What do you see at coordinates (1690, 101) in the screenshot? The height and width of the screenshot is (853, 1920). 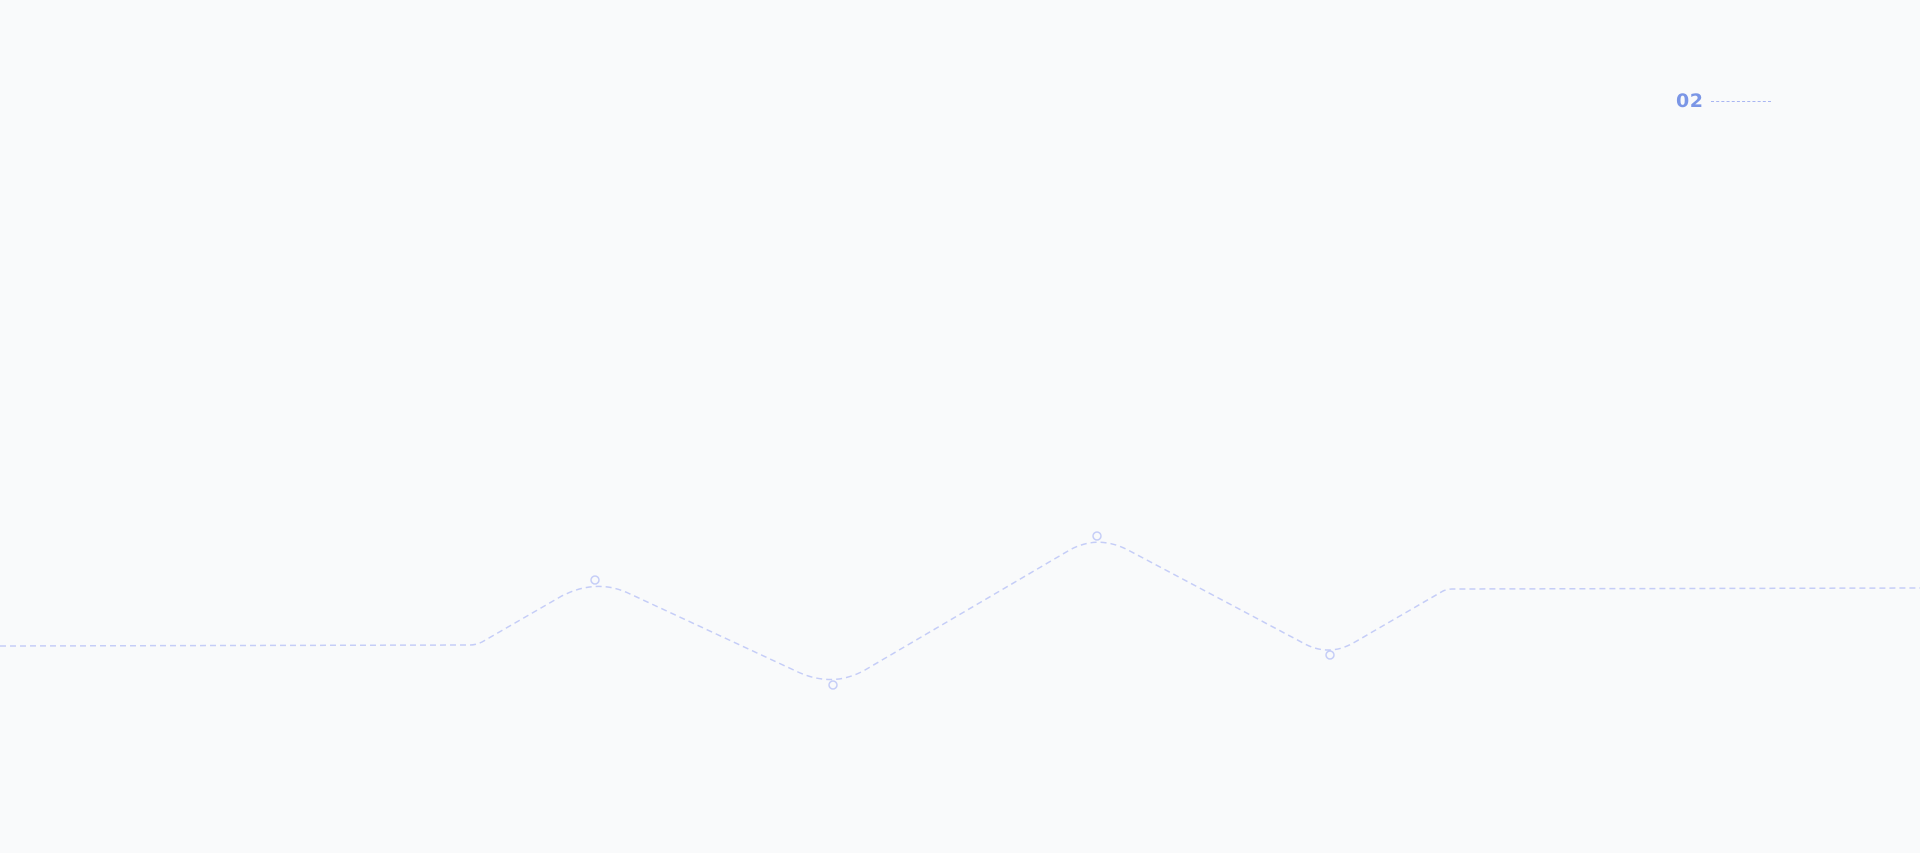 I see `section-number: 02` at bounding box center [1690, 101].